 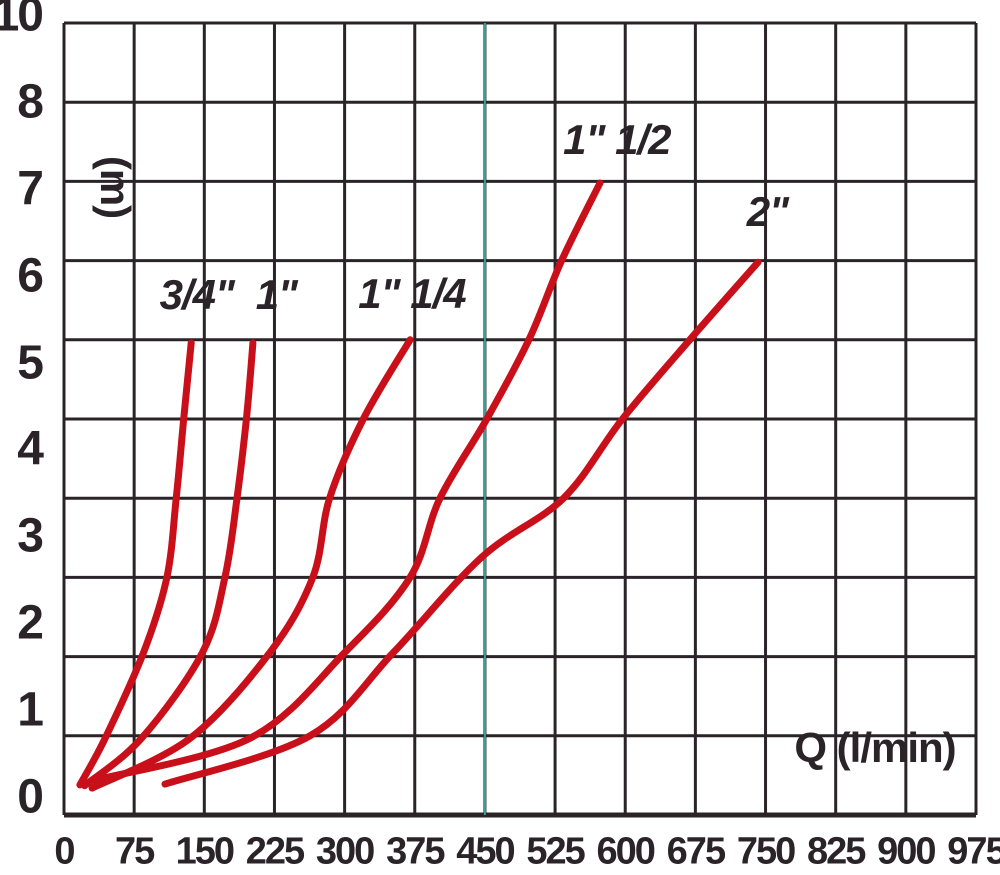 I want to click on curve-1-, so click(x=169, y=564).